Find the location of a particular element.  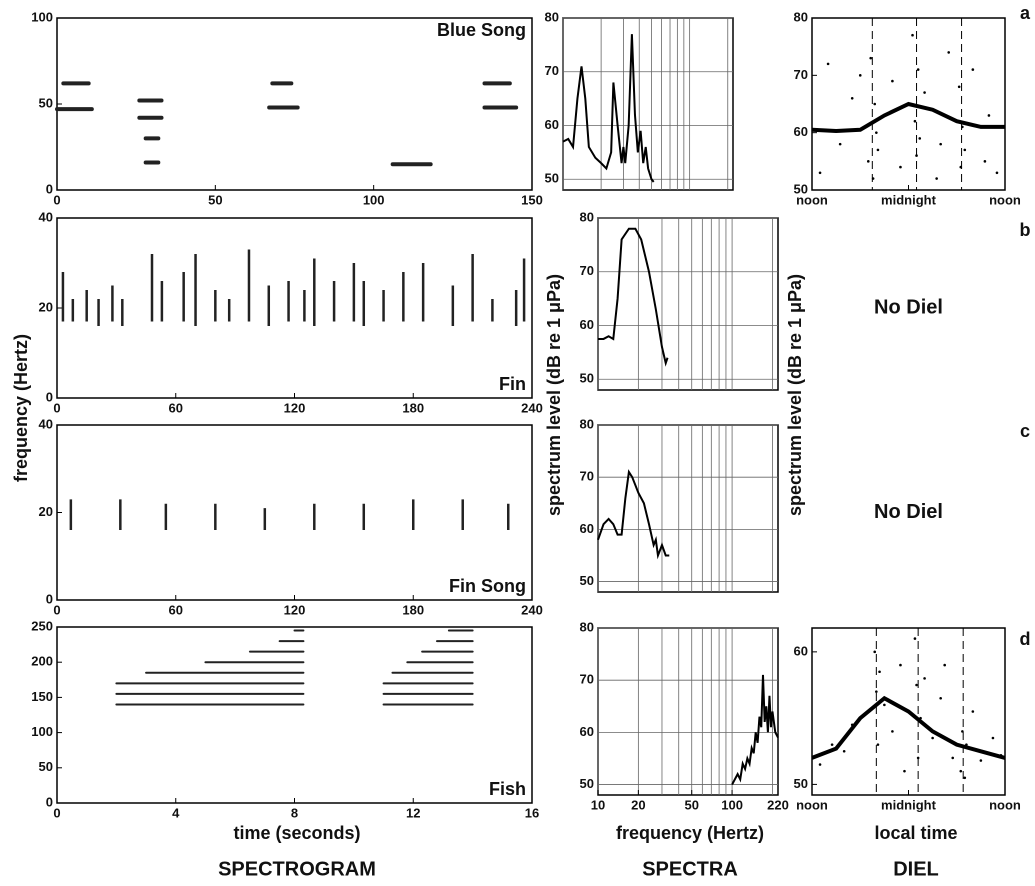

panel-title: Blue Song is located at coordinates (481, 30).